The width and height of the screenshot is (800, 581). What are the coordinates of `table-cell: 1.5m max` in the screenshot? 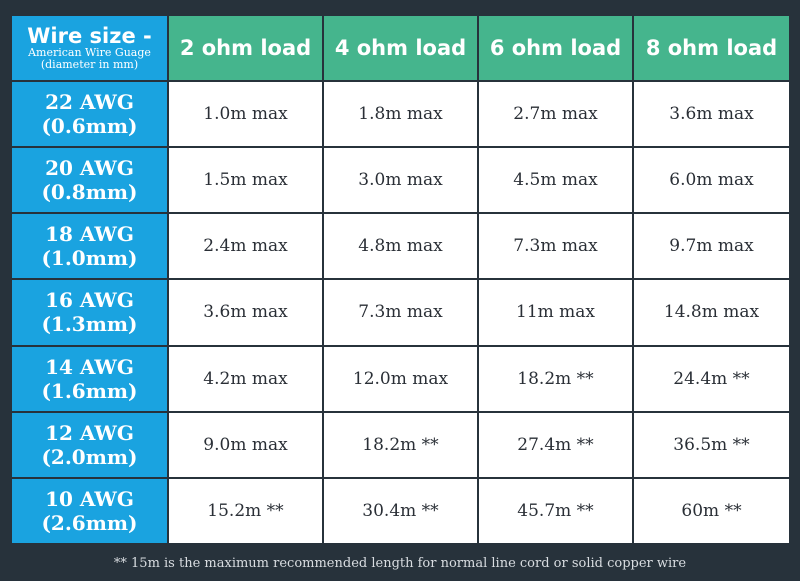 It's located at (245, 180).